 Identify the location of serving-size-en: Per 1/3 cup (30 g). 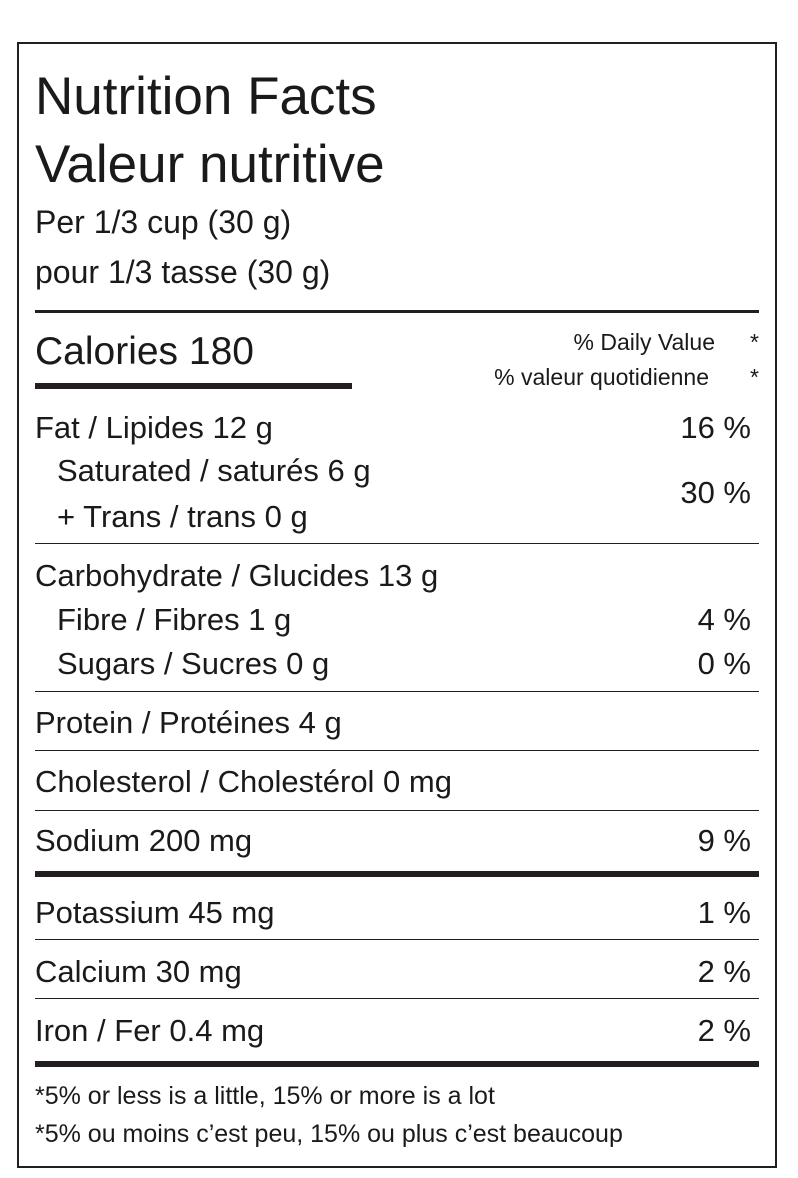
(163, 222).